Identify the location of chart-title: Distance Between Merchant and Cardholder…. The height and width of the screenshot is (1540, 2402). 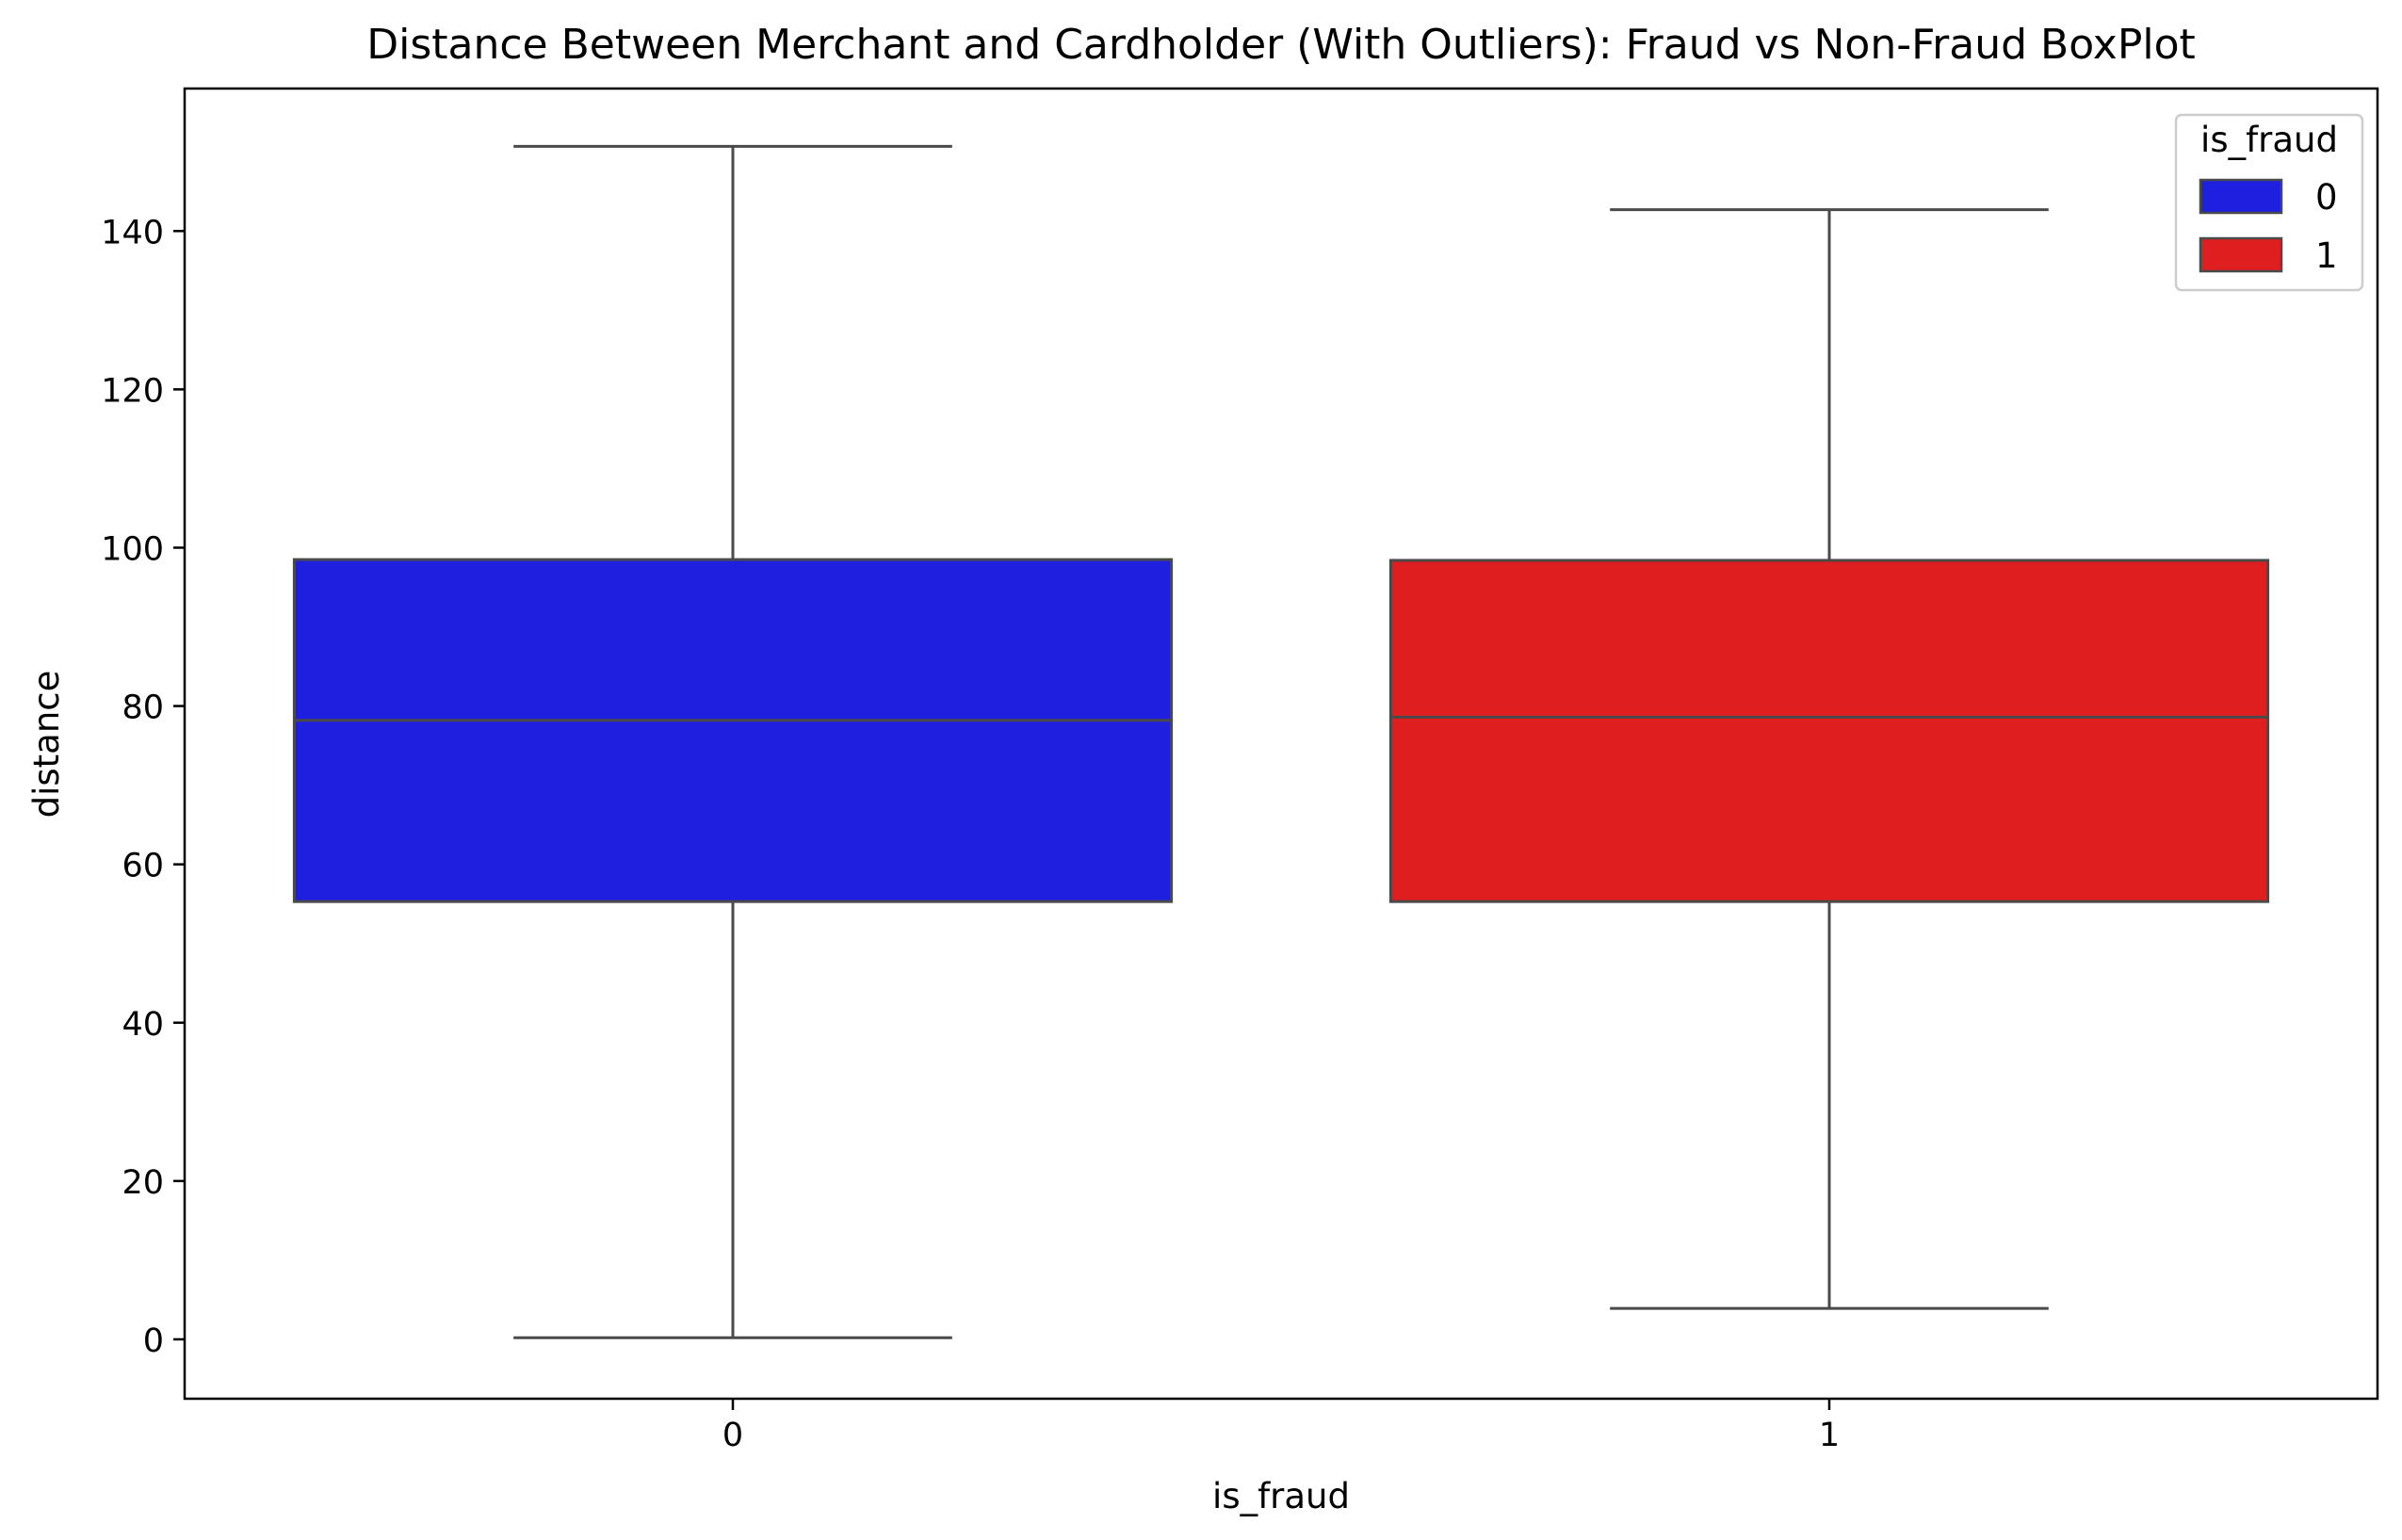
(1281, 45).